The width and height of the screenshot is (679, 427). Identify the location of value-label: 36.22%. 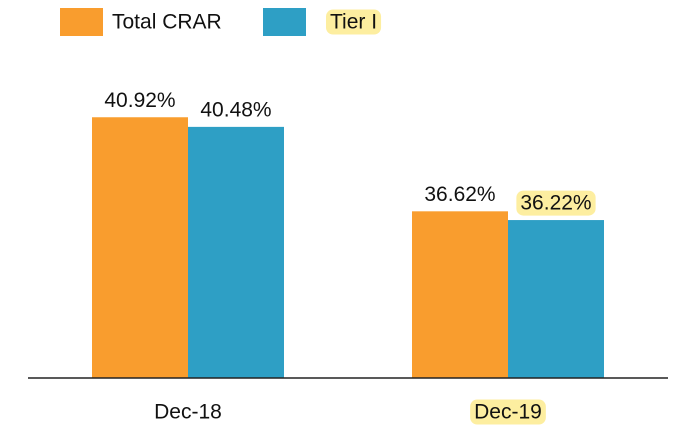
(555, 203).